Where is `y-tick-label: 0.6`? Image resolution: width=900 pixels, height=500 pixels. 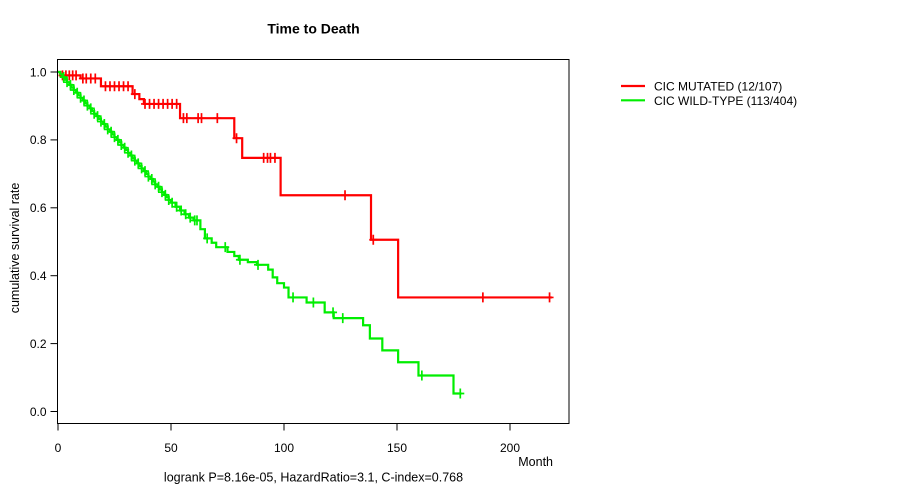
y-tick-label: 0.6 is located at coordinates (38, 208).